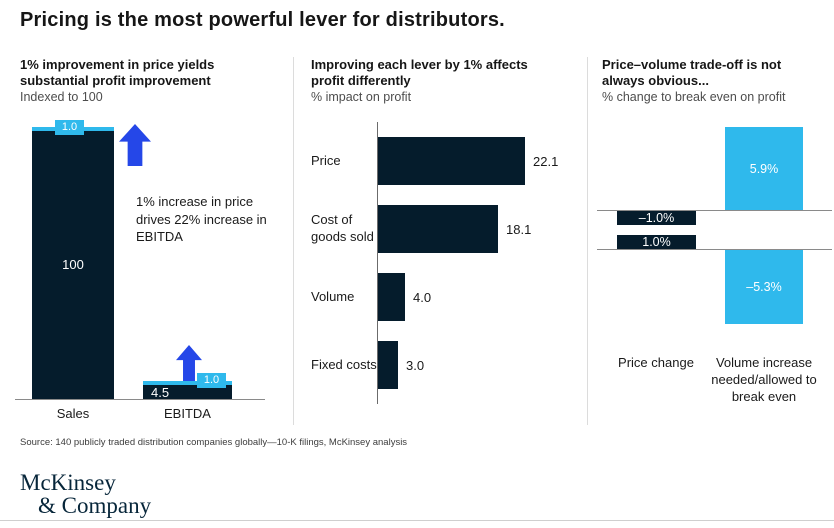  I want to click on volume-lever-bar, so click(391, 297).